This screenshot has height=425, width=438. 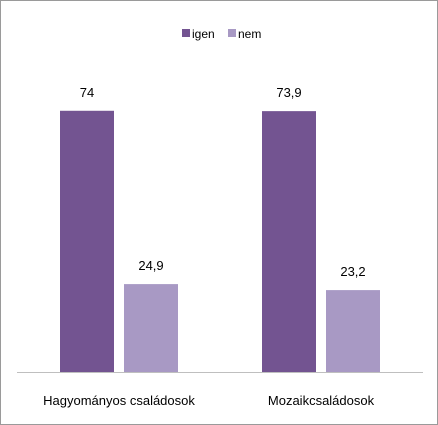 What do you see at coordinates (221, 34) in the screenshot?
I see `legend: igen nem` at bounding box center [221, 34].